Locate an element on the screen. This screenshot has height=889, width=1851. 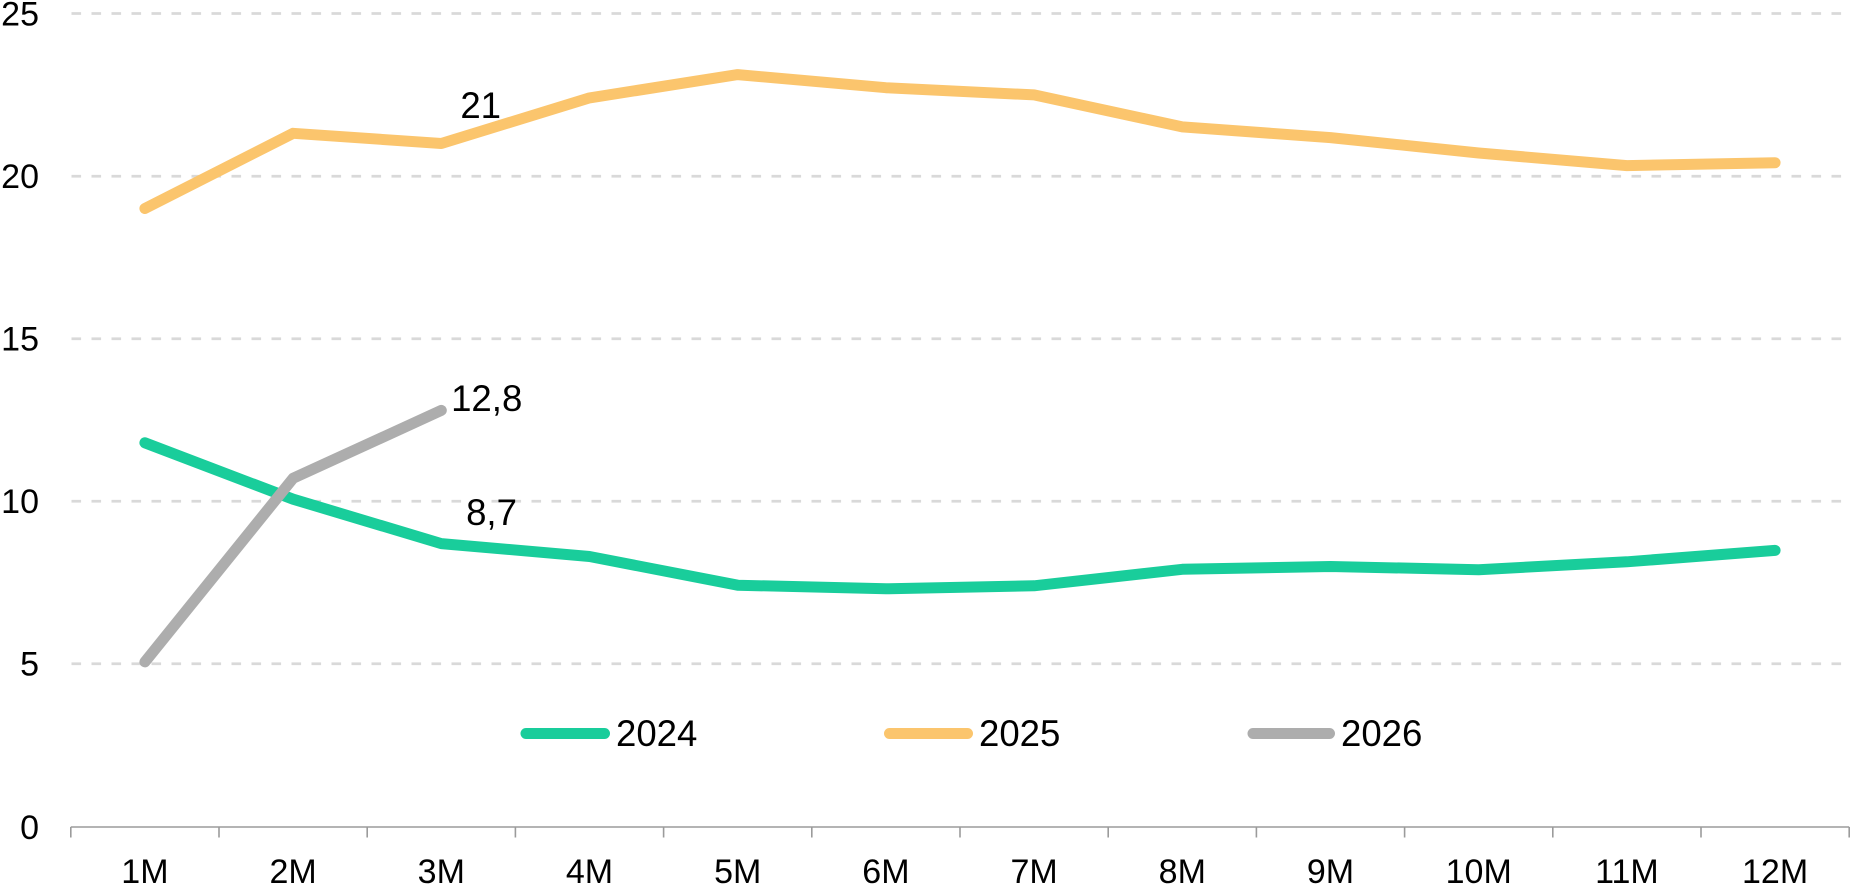
svg-text: 2M is located at coordinates (292, 868).